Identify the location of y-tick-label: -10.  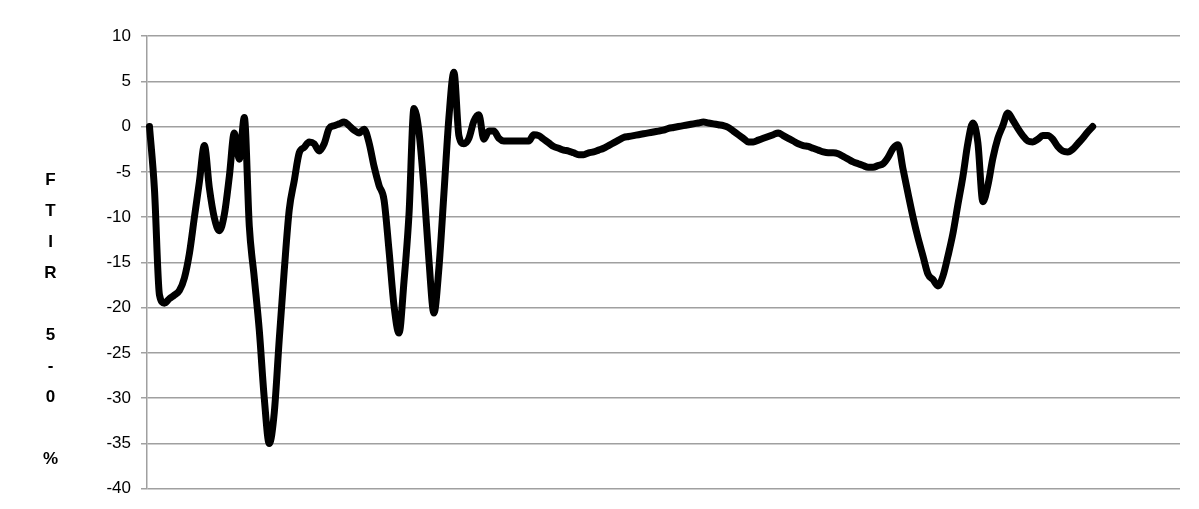
(118, 216).